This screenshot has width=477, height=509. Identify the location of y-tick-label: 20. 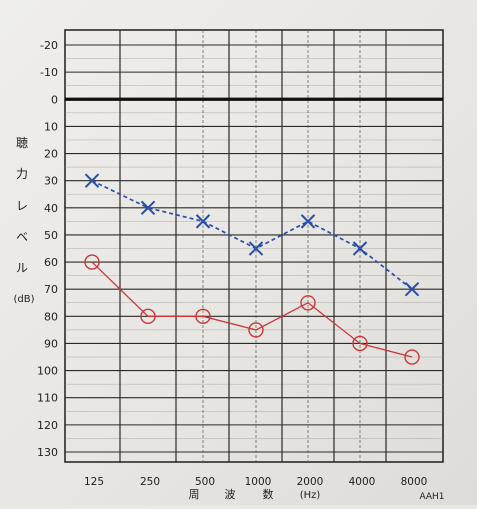
(51, 154).